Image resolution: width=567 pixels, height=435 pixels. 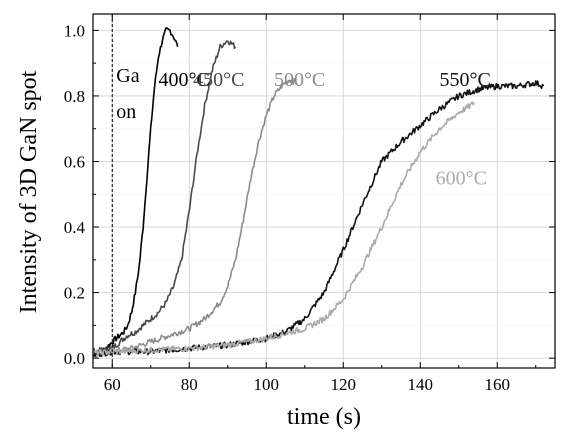 I want to click on annotation-1: 450°C, so click(x=218, y=80).